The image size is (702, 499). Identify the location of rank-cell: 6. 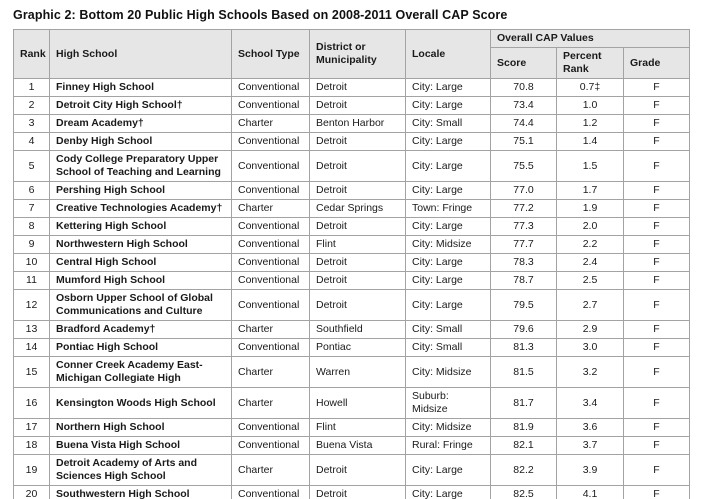
(31, 190).